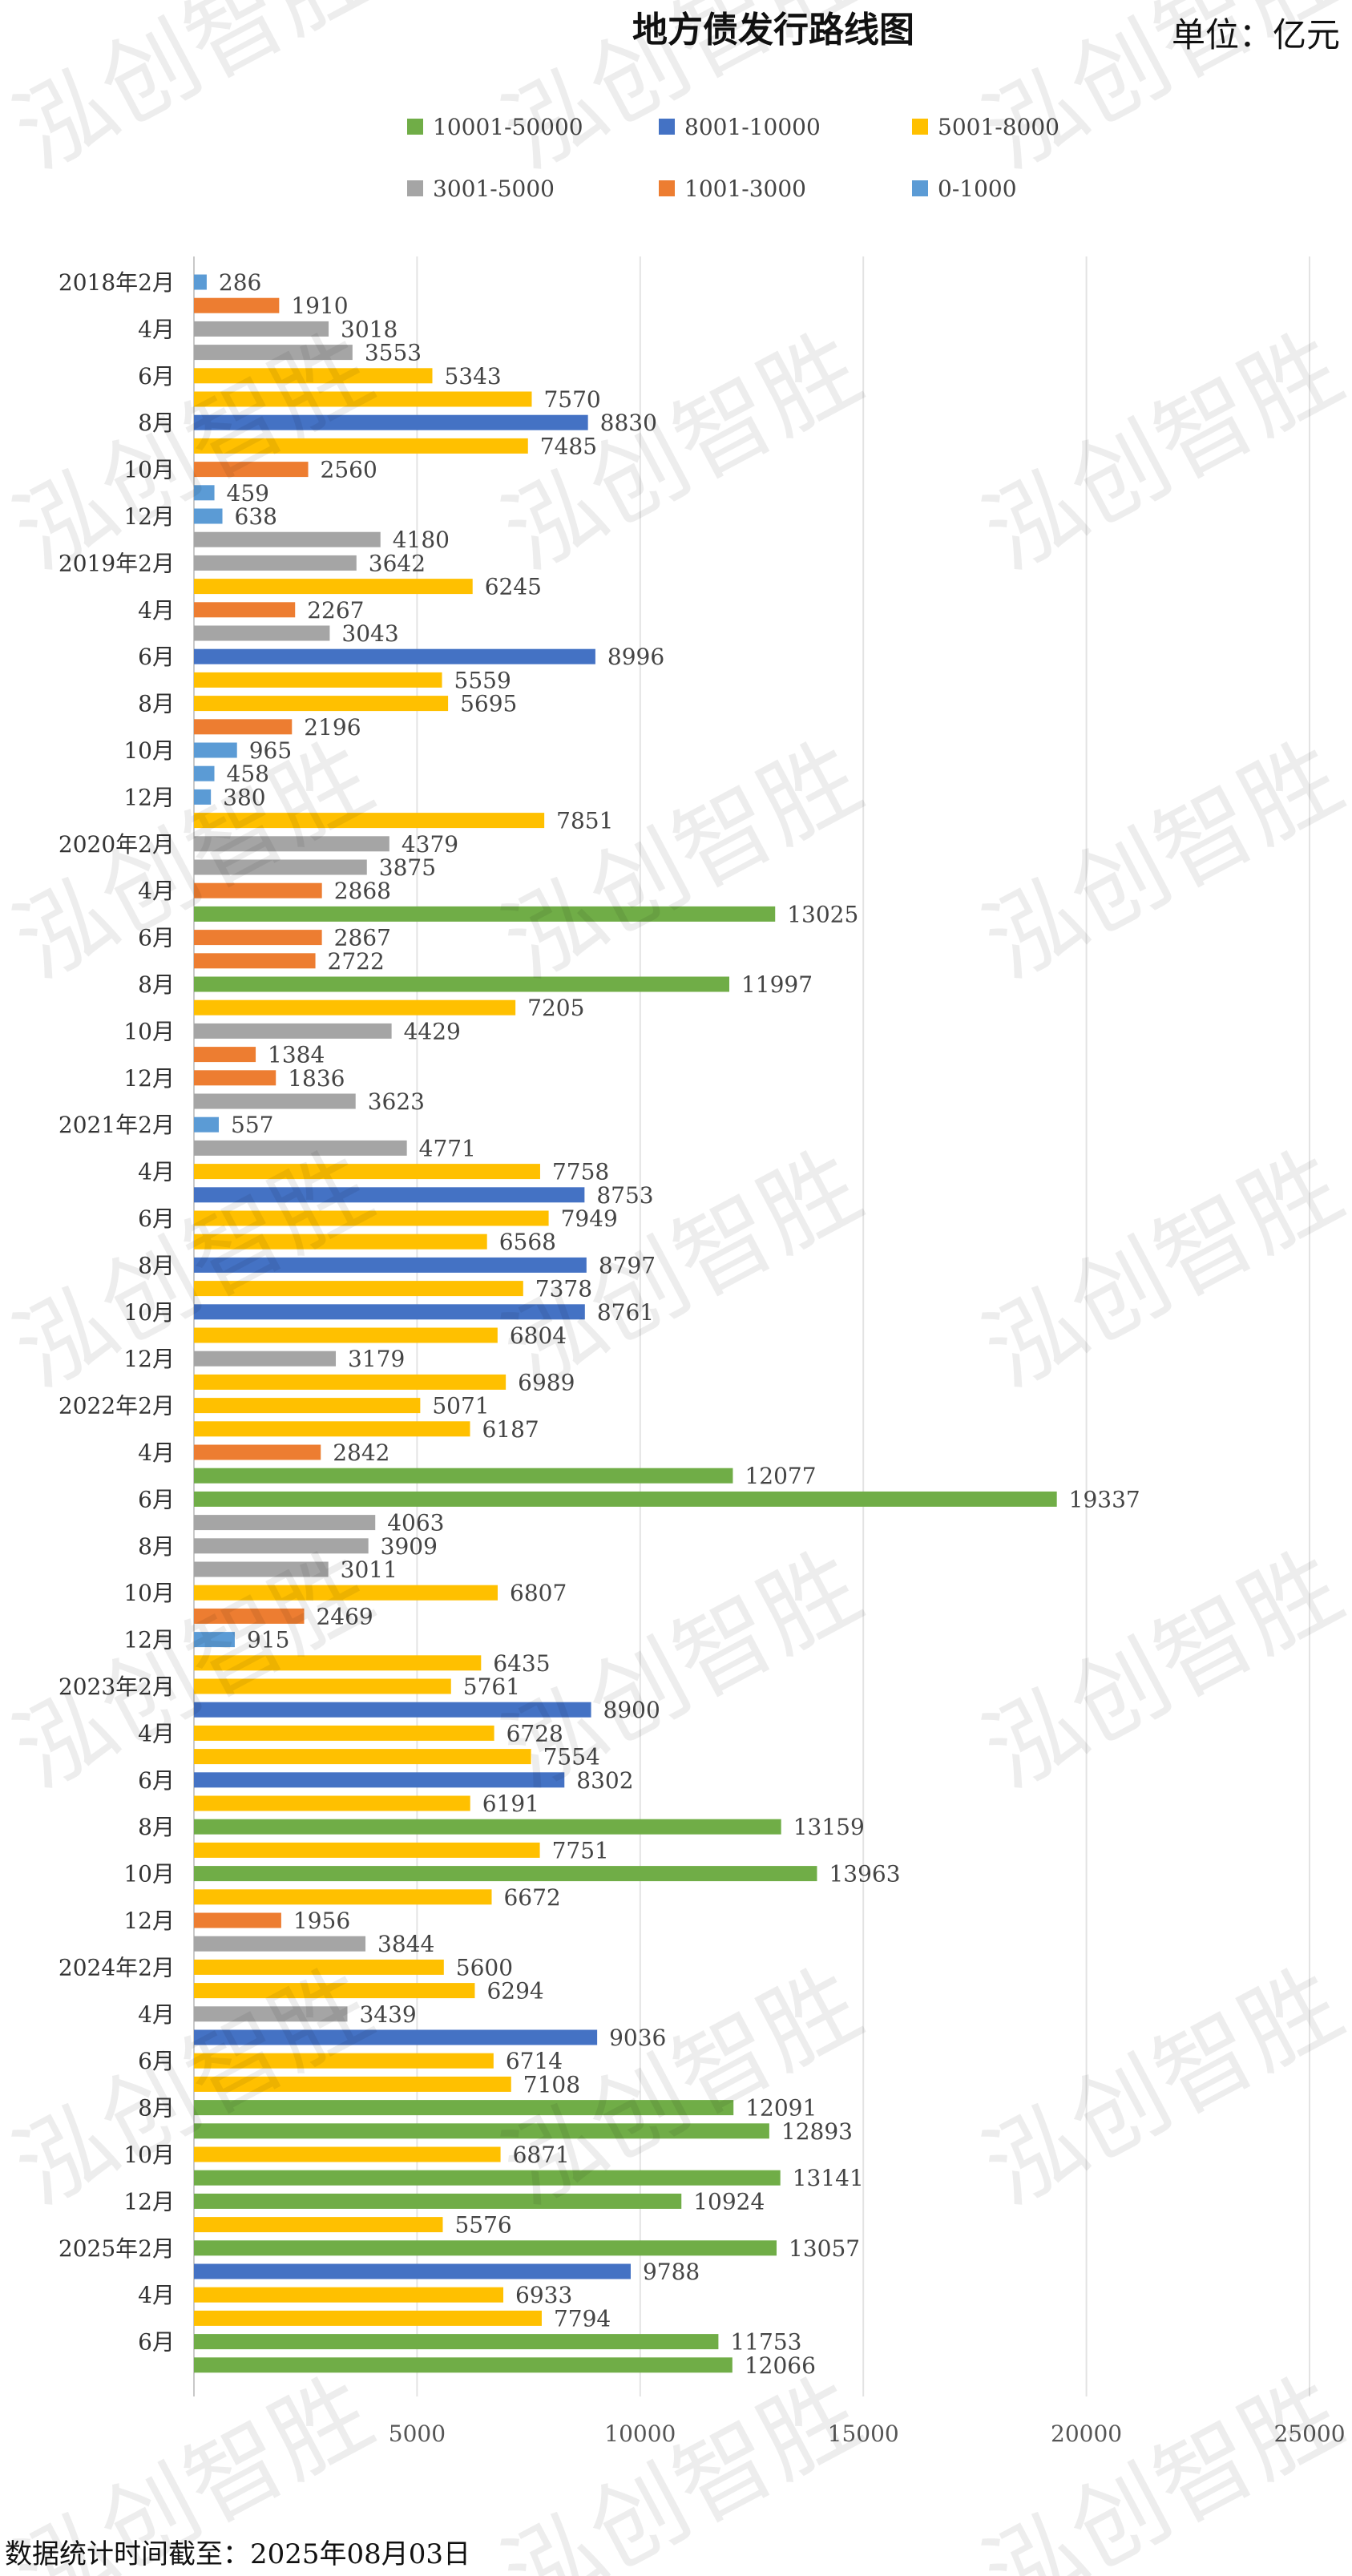  What do you see at coordinates (551, 2084) in the screenshot?
I see `value-label: 7108` at bounding box center [551, 2084].